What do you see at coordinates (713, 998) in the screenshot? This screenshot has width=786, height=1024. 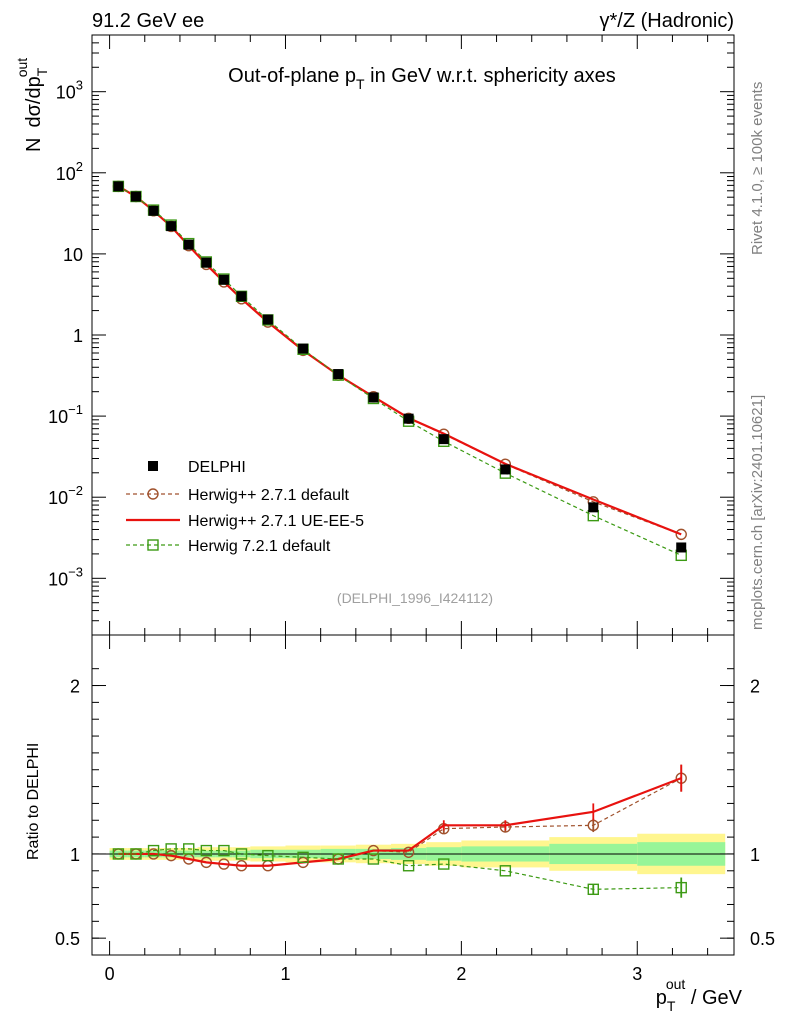 I see `x-axis-label-rest: / GeV` at bounding box center [713, 998].